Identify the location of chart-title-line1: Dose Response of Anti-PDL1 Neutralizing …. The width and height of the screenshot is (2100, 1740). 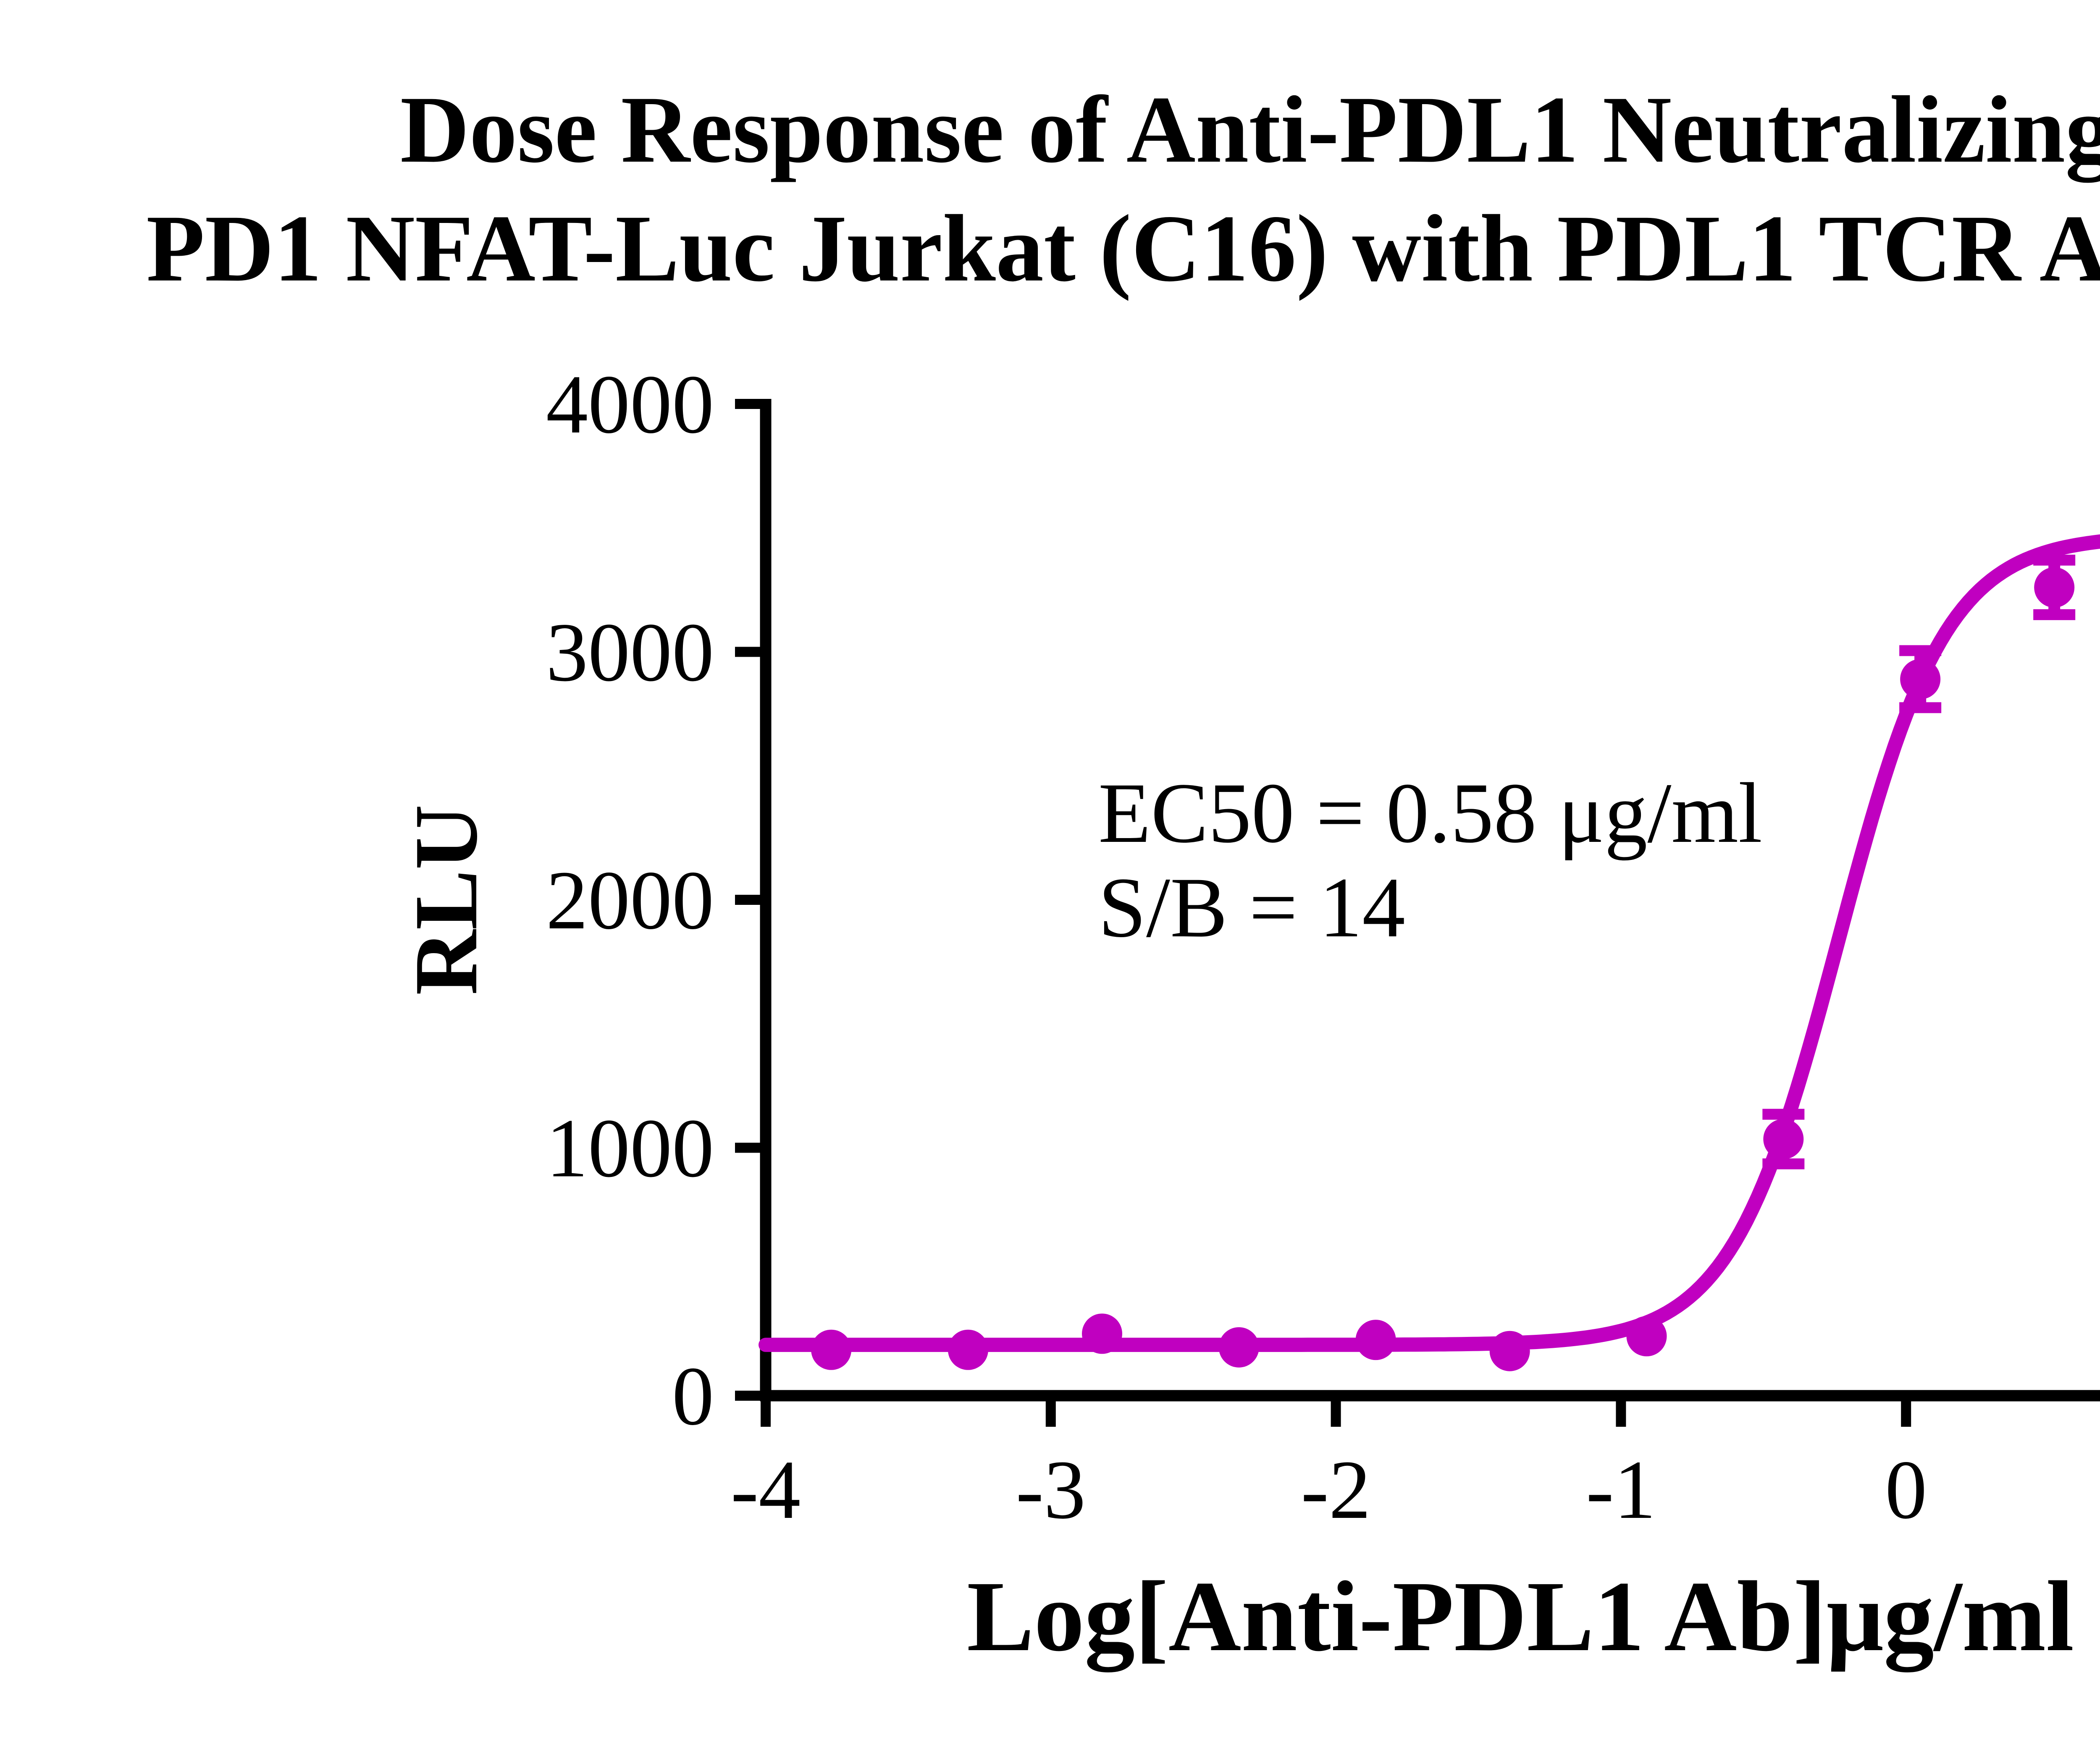
(1250, 130).